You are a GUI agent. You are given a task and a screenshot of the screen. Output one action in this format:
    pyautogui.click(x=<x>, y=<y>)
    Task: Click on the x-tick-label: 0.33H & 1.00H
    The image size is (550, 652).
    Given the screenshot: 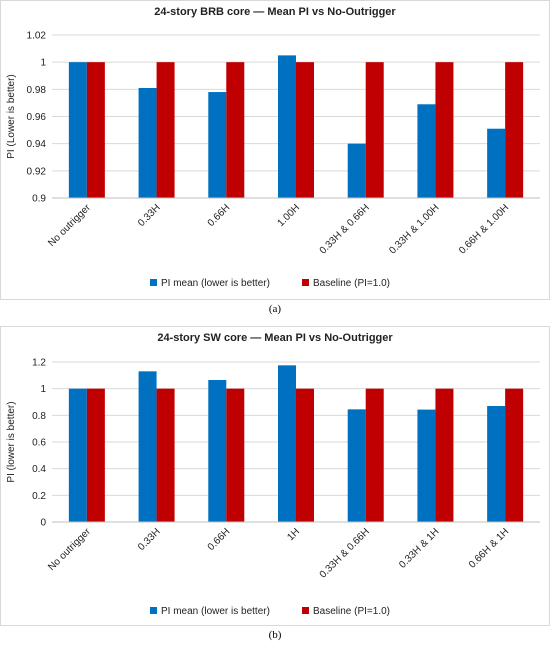 What is the action you would take?
    pyautogui.click(x=414, y=229)
    